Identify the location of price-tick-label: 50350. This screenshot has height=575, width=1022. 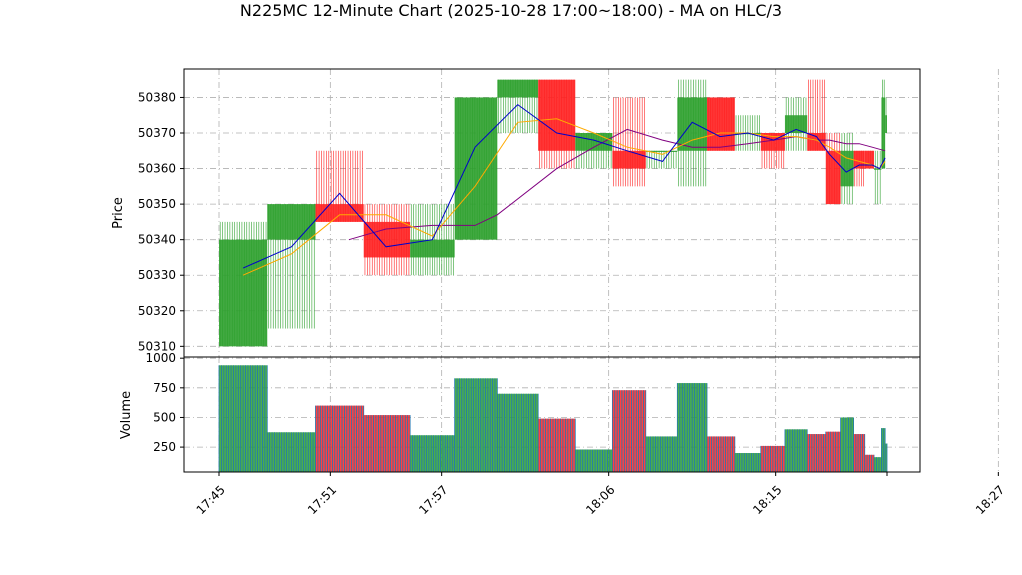
(157, 204).